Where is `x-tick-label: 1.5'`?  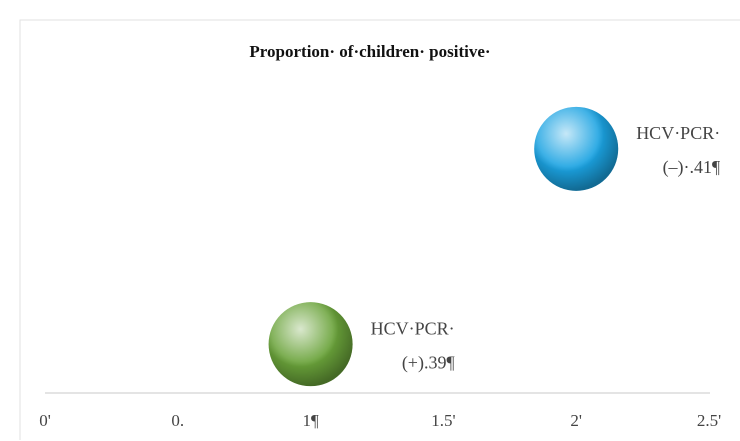 x-tick-label: 1.5' is located at coordinates (443, 420).